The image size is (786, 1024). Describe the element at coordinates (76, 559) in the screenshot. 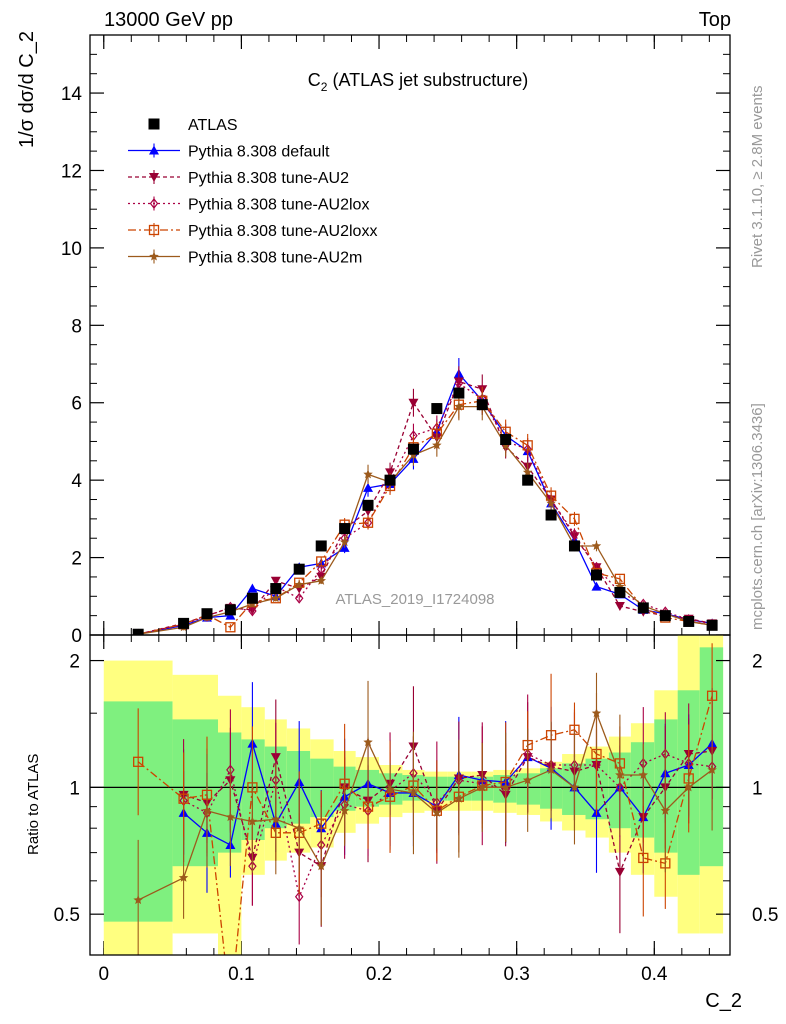

I see `y-tick-label: 2` at that location.